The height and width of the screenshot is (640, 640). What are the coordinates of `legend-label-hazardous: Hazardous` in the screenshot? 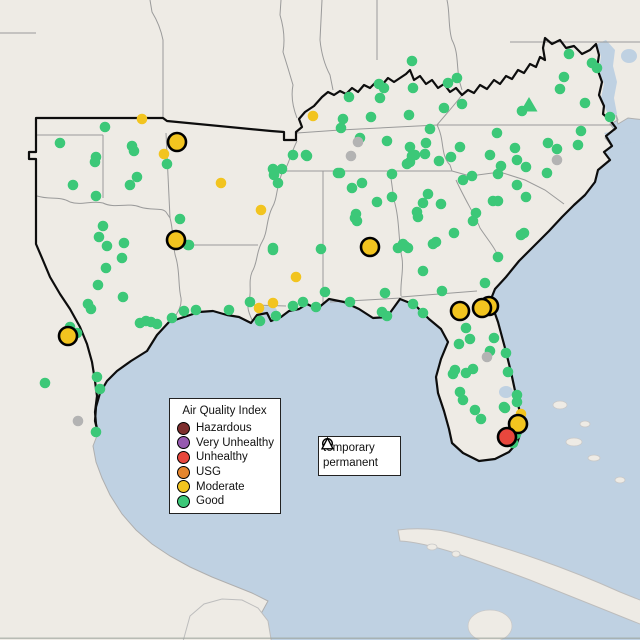 It's located at (224, 428).